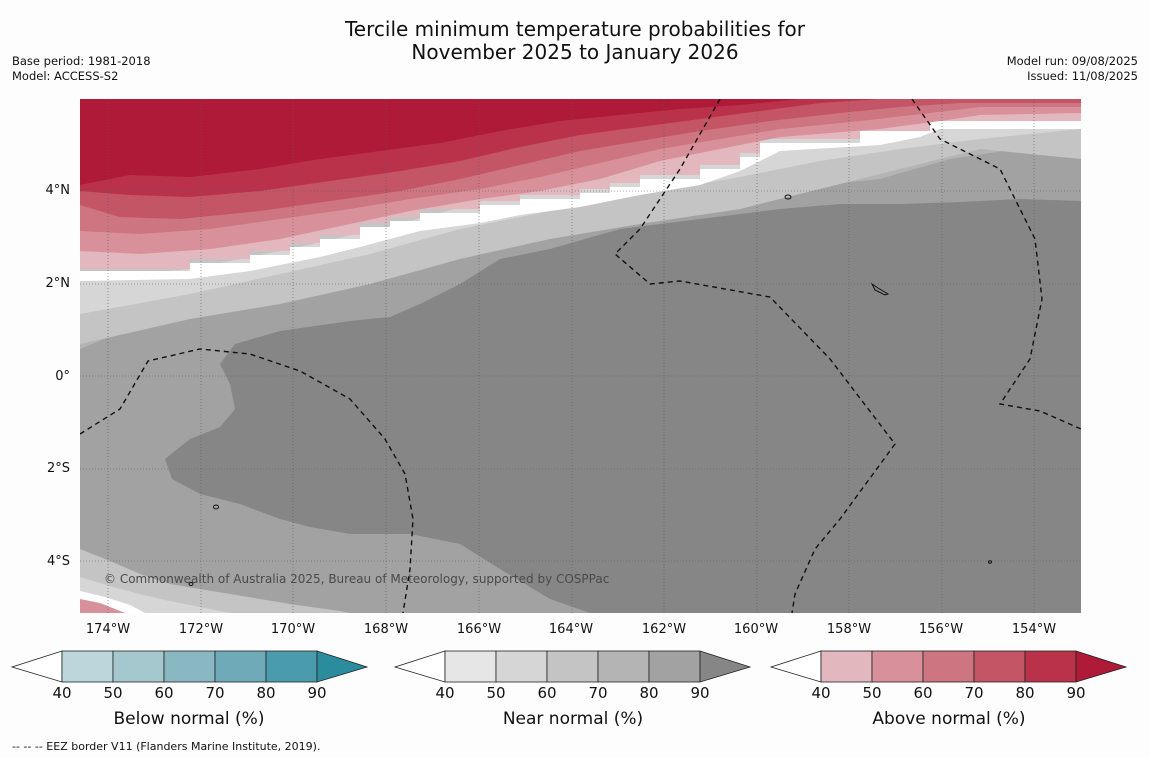 The height and width of the screenshot is (758, 1150). I want to click on above-tick-80: 80, so click(1025, 693).